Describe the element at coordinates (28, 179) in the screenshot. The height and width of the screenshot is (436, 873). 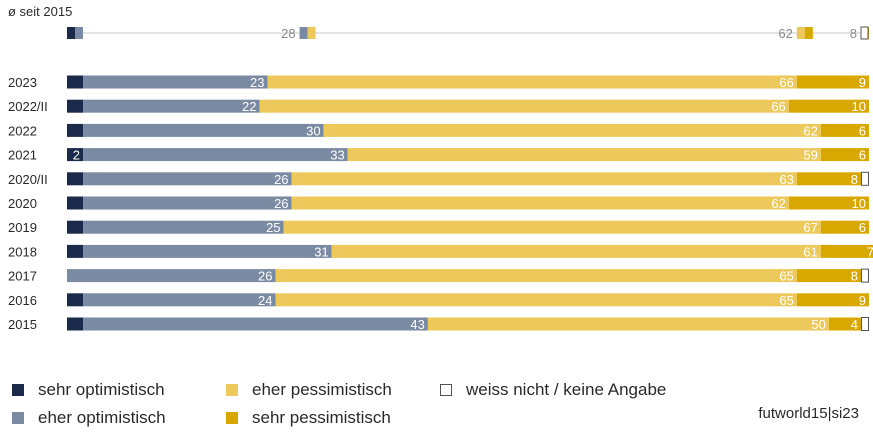
I see `category-label-2020-ii: 2020/II` at that location.